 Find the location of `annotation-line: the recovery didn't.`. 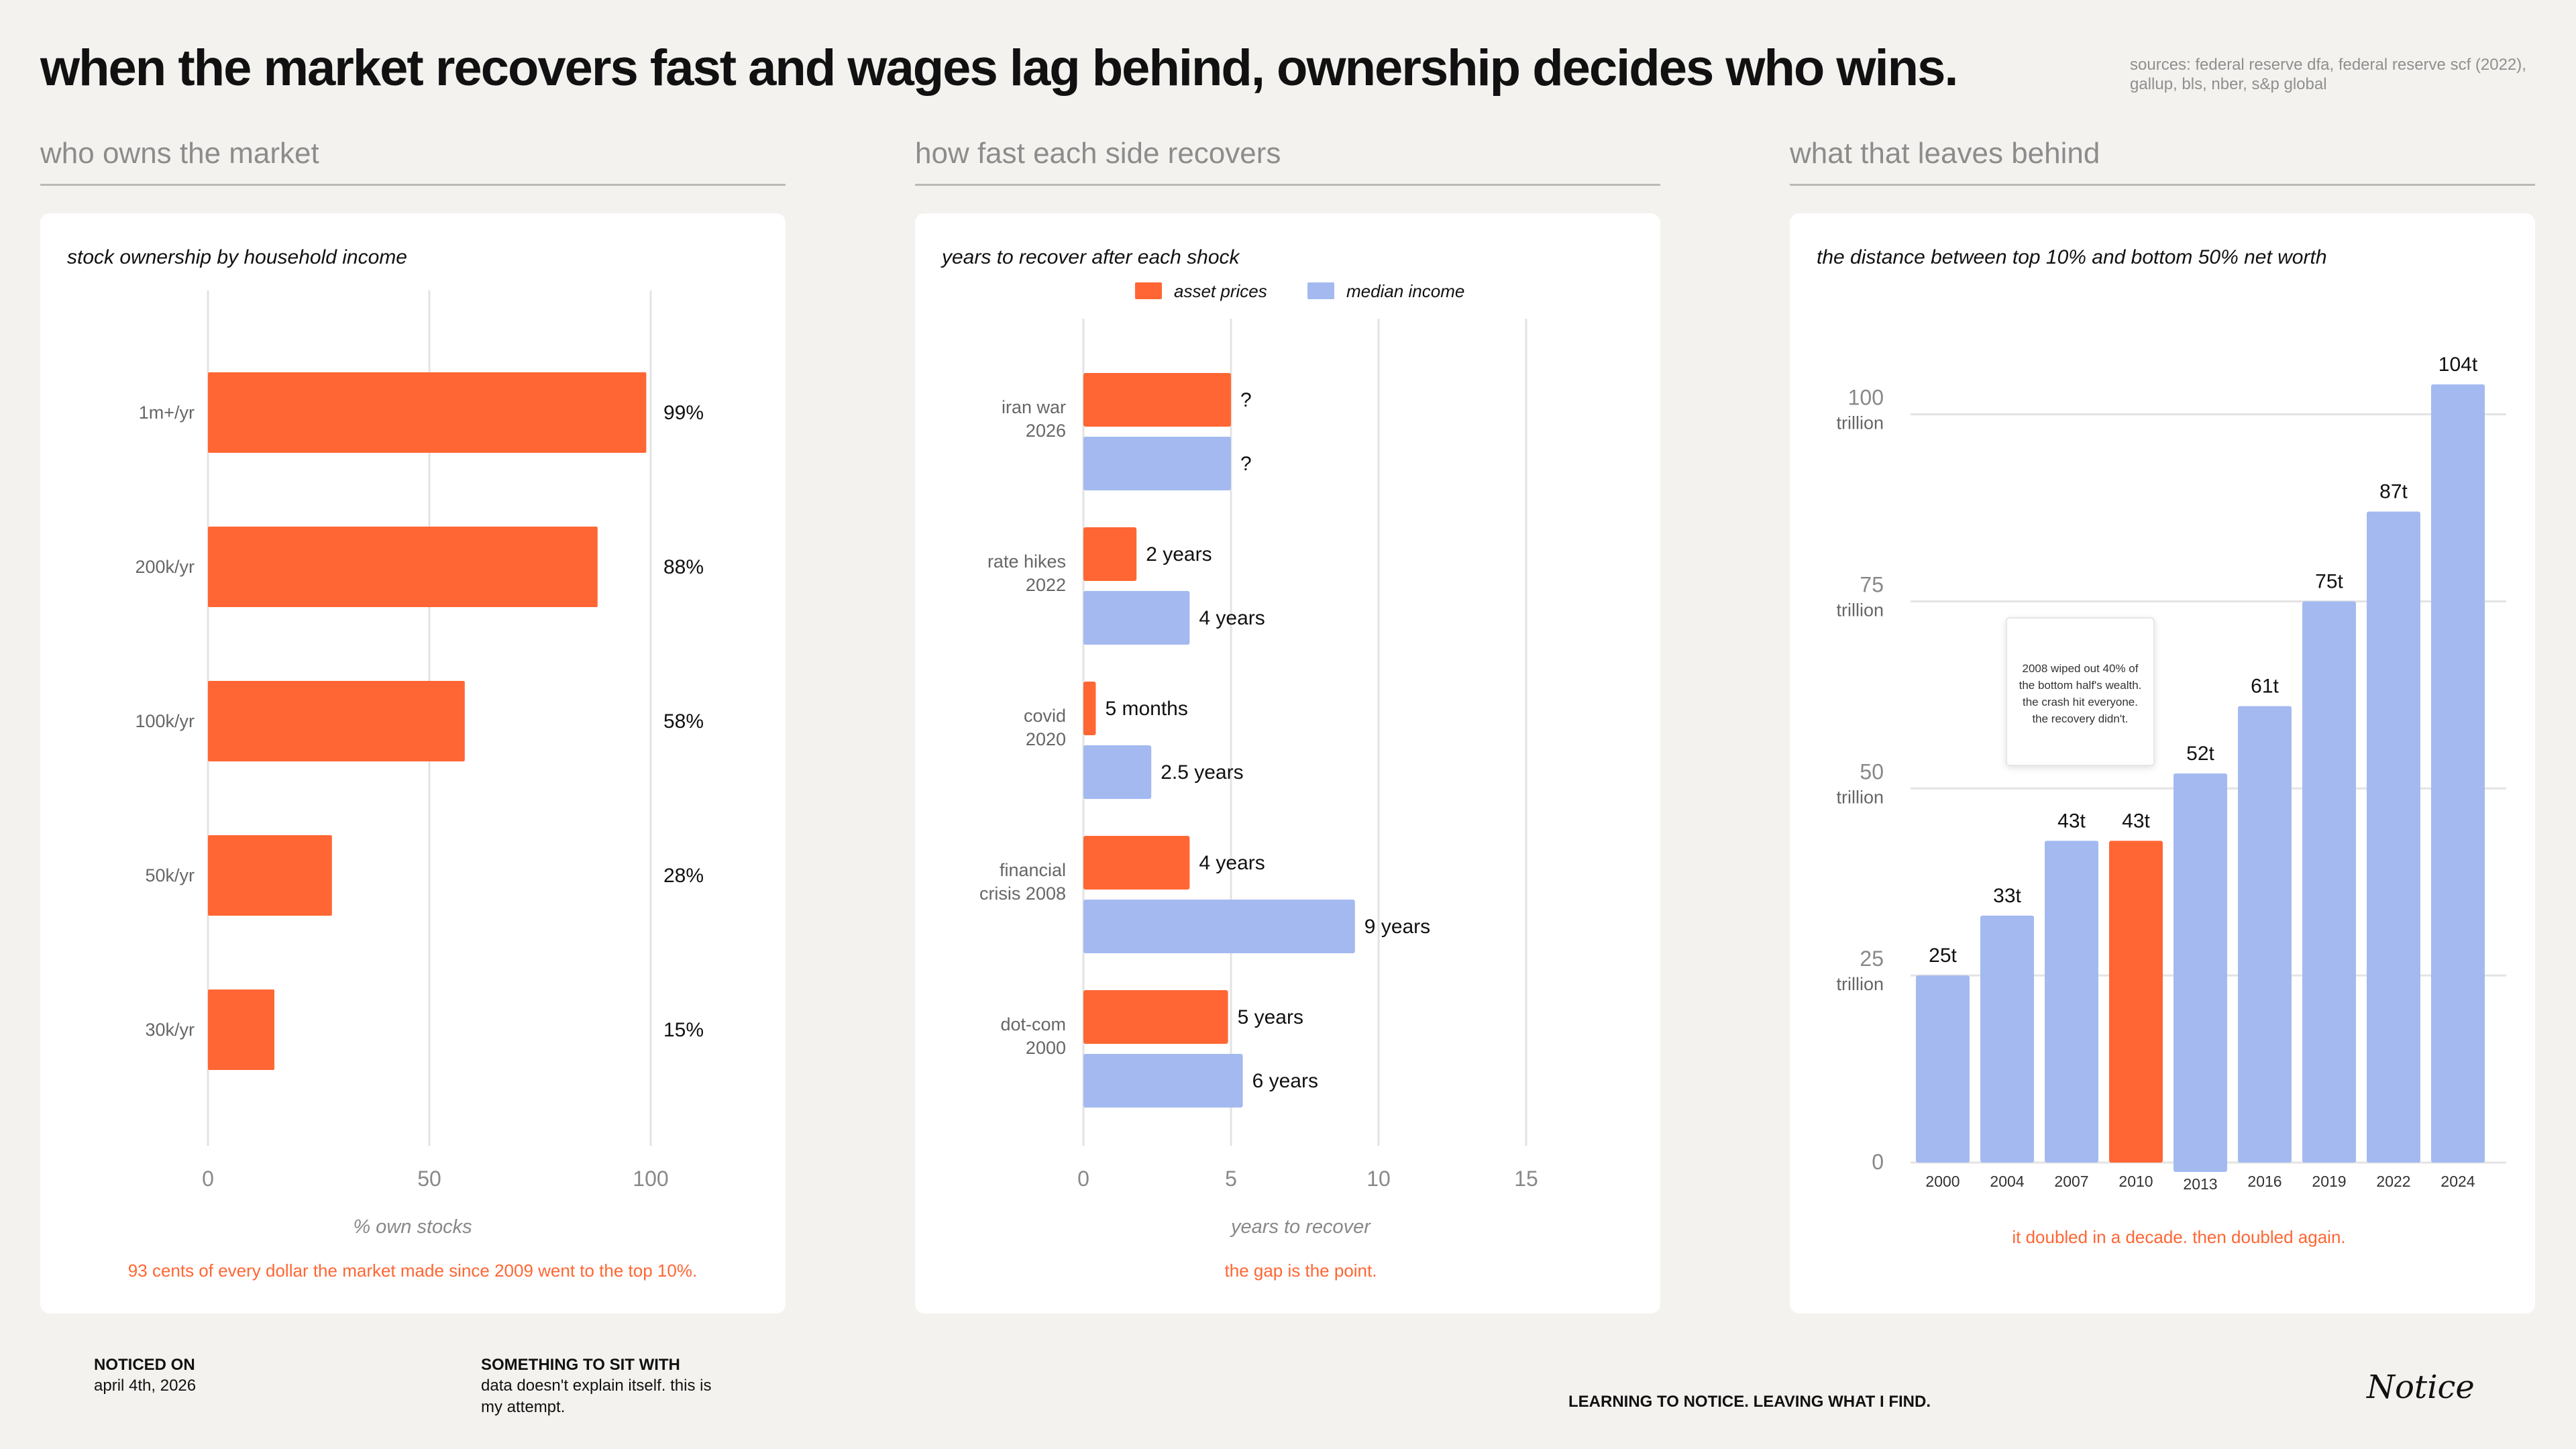

annotation-line: the recovery didn't. is located at coordinates (2080, 718).